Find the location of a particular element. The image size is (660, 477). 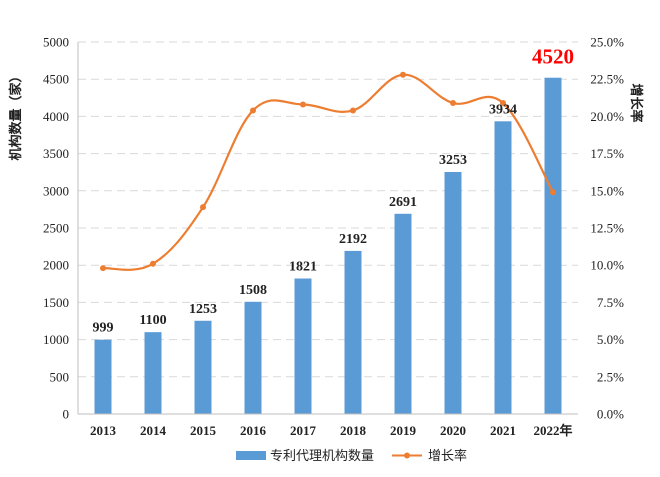

data-label: 3934 is located at coordinates (503, 109).